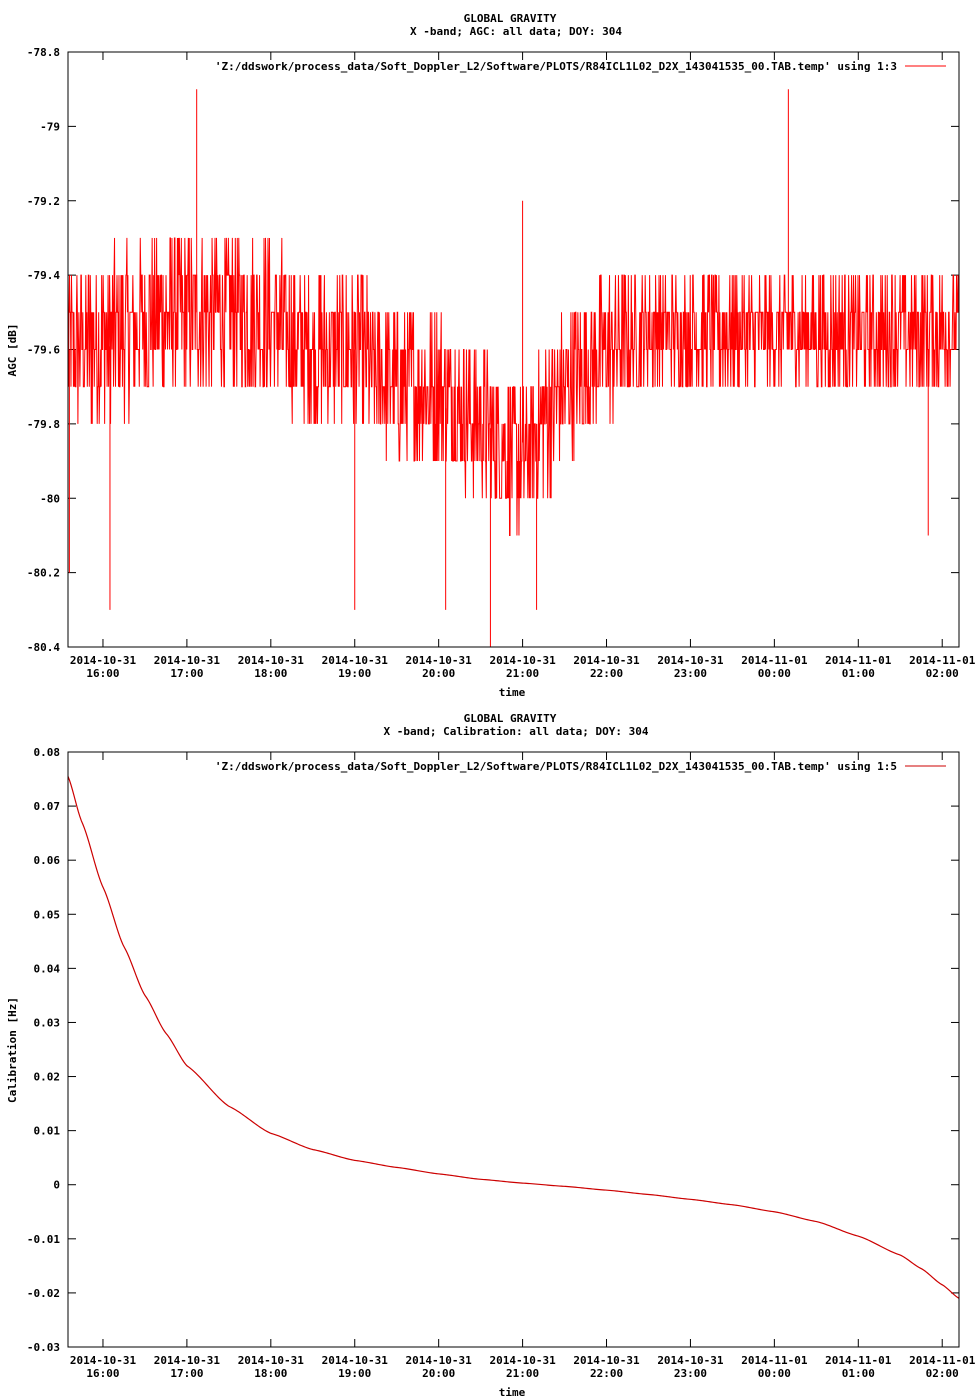 The image size is (980, 1400). I want to click on agc-y-tick-label: -80.2, so click(43, 573).